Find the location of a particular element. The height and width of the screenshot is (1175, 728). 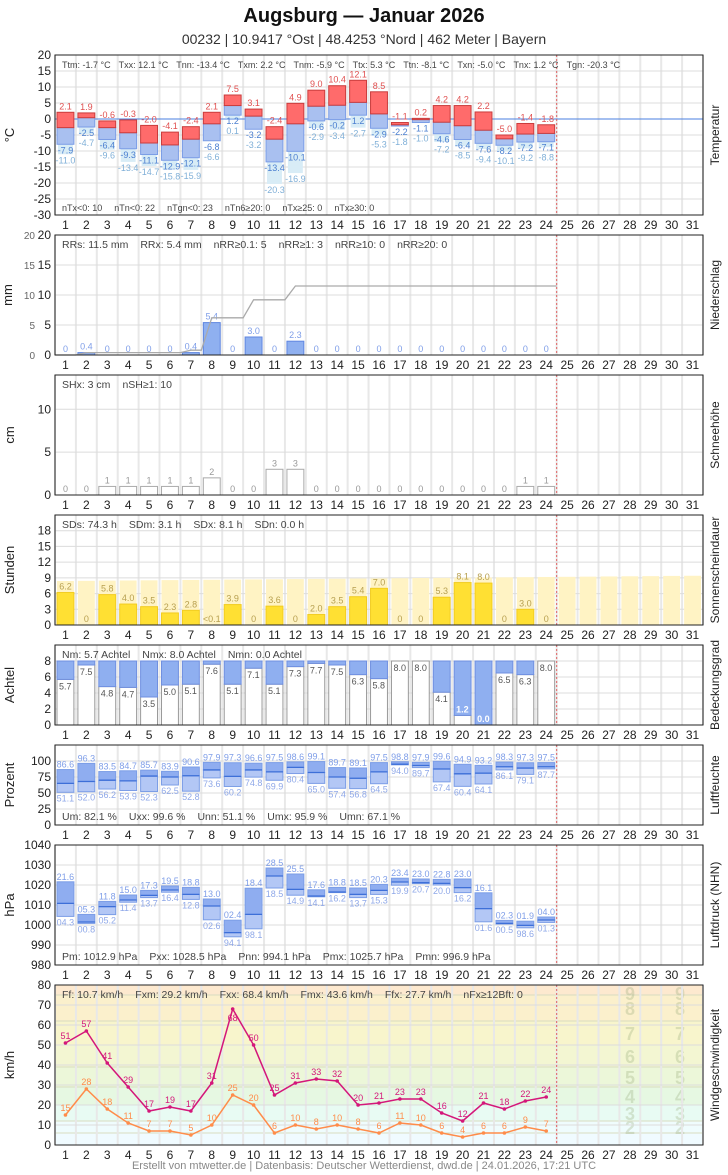

y-tick-label: 4 is located at coordinates (47, 693).